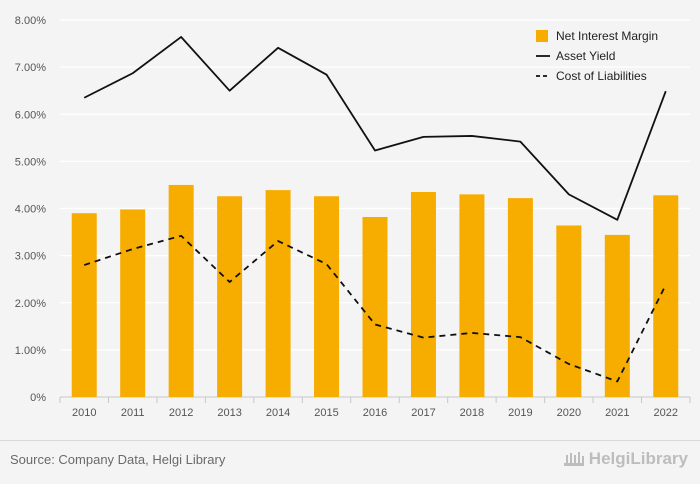 The image size is (700, 484). Describe the element at coordinates (118, 459) in the screenshot. I see `source-note: Source: Company Data, Helgi Library` at that location.